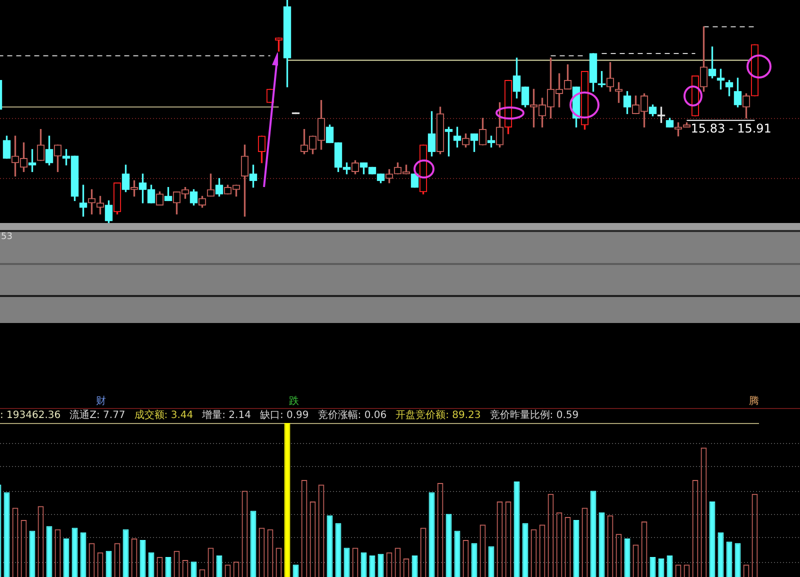 The height and width of the screenshot is (577, 800). Describe the element at coordinates (98, 416) in the screenshot. I see `text: 流通Z: 7.77` at that location.